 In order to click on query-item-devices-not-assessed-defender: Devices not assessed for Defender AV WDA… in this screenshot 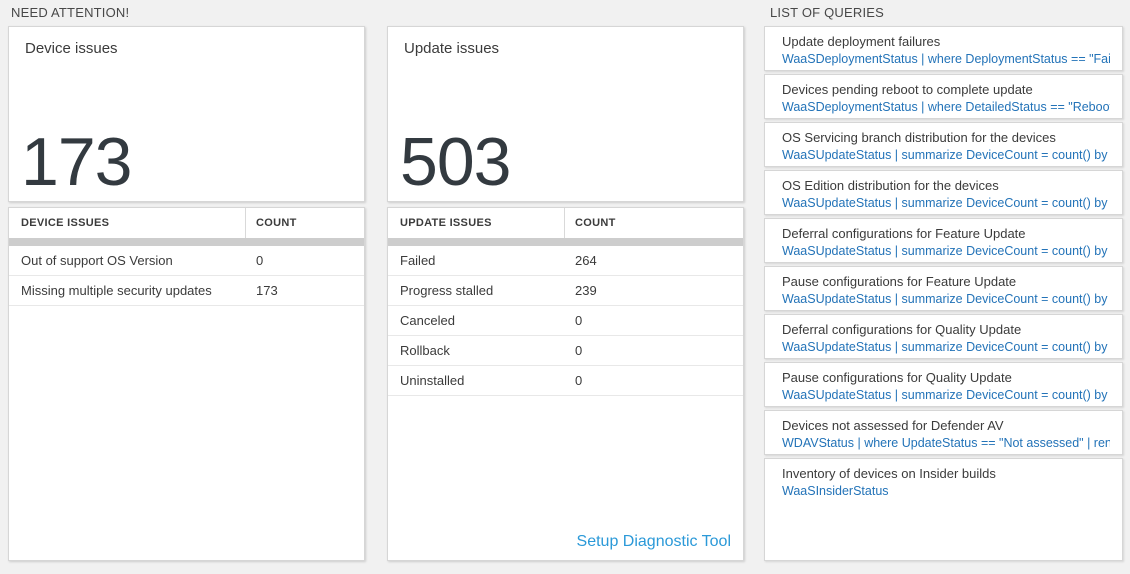, I will do `click(943, 432)`.